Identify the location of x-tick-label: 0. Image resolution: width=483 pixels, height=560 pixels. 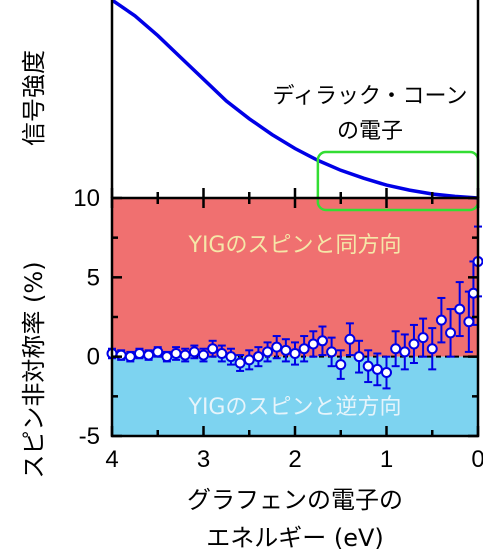
(477, 459).